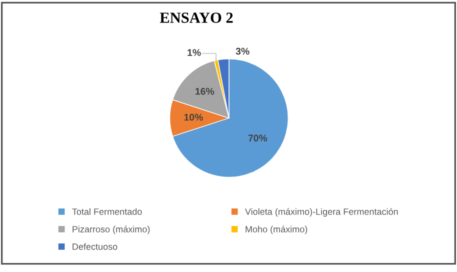 The width and height of the screenshot is (457, 272). Describe the element at coordinates (111, 230) in the screenshot. I see `legend-label: Pizarroso (máximo)` at that location.